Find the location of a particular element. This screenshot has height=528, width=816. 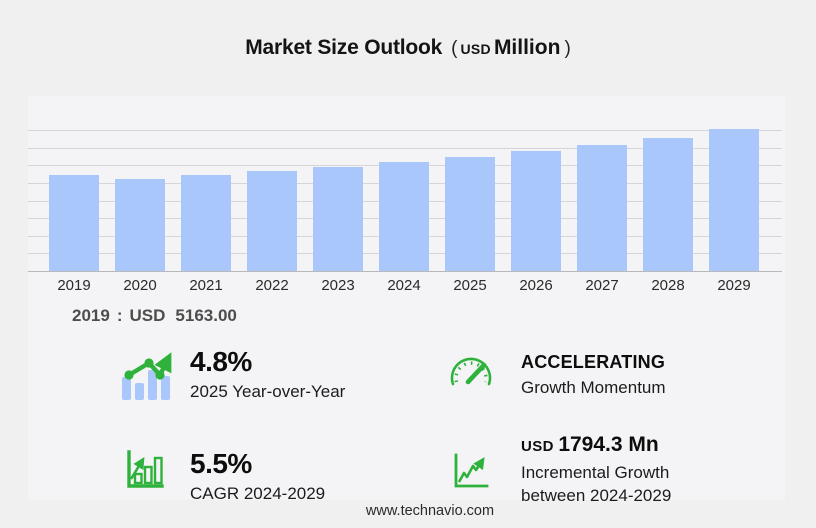

footer-link: www.technavio.com is located at coordinates (430, 511).